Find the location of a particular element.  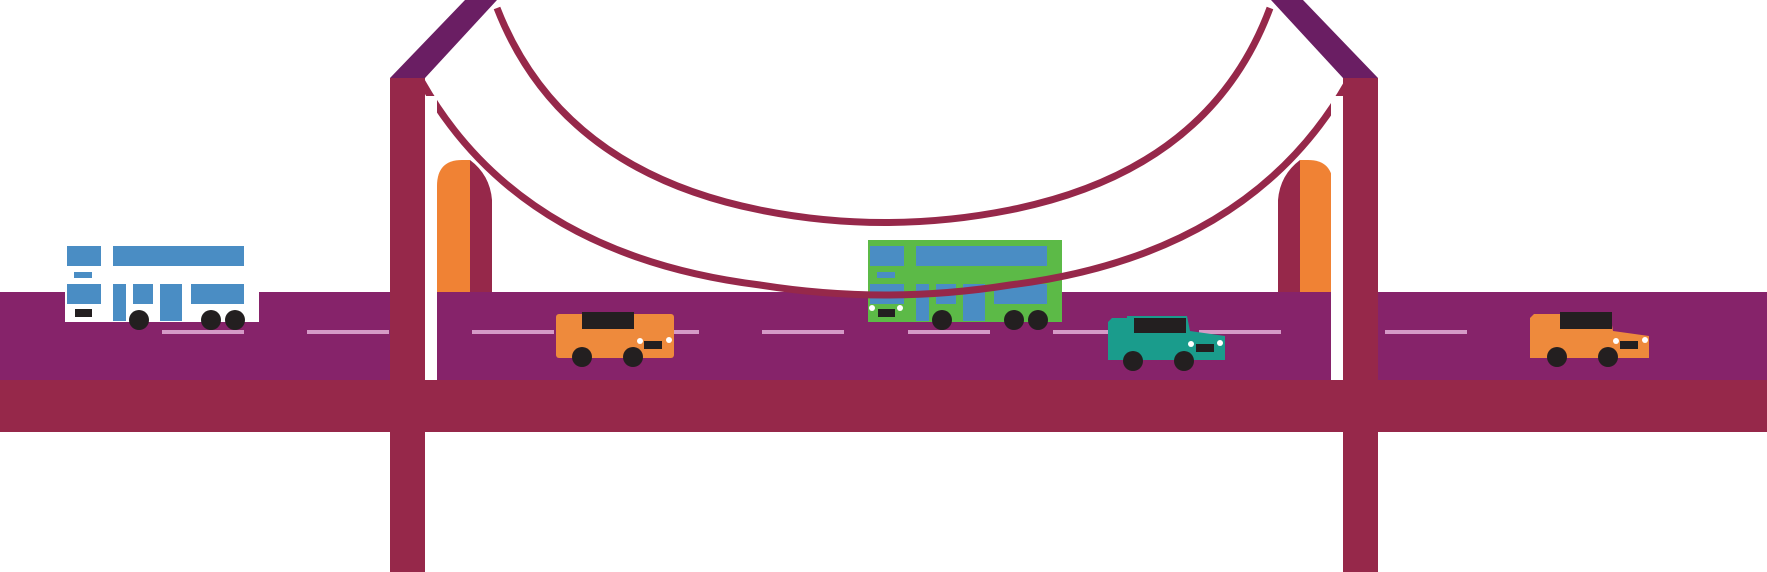

lane-markers is located at coordinates (814, 332).